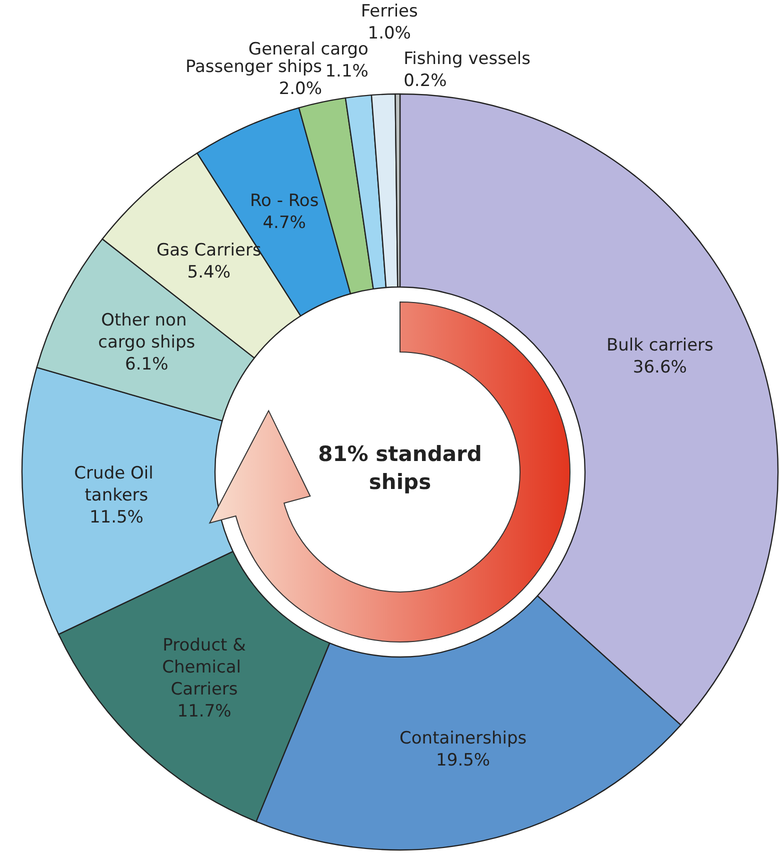 Image resolution: width=780 pixels, height=854 pixels. I want to click on data-label: 1.1%, so click(346, 71).